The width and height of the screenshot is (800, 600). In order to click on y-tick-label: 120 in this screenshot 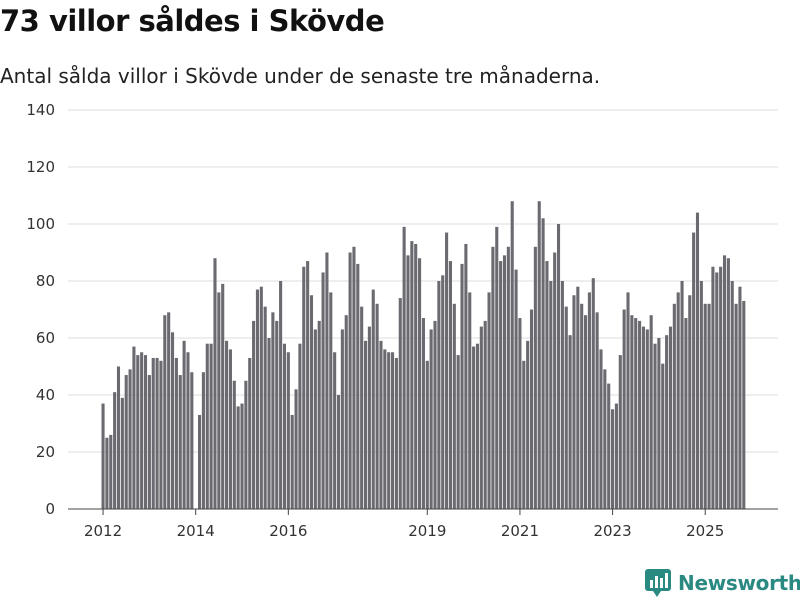, I will do `click(40, 167)`.